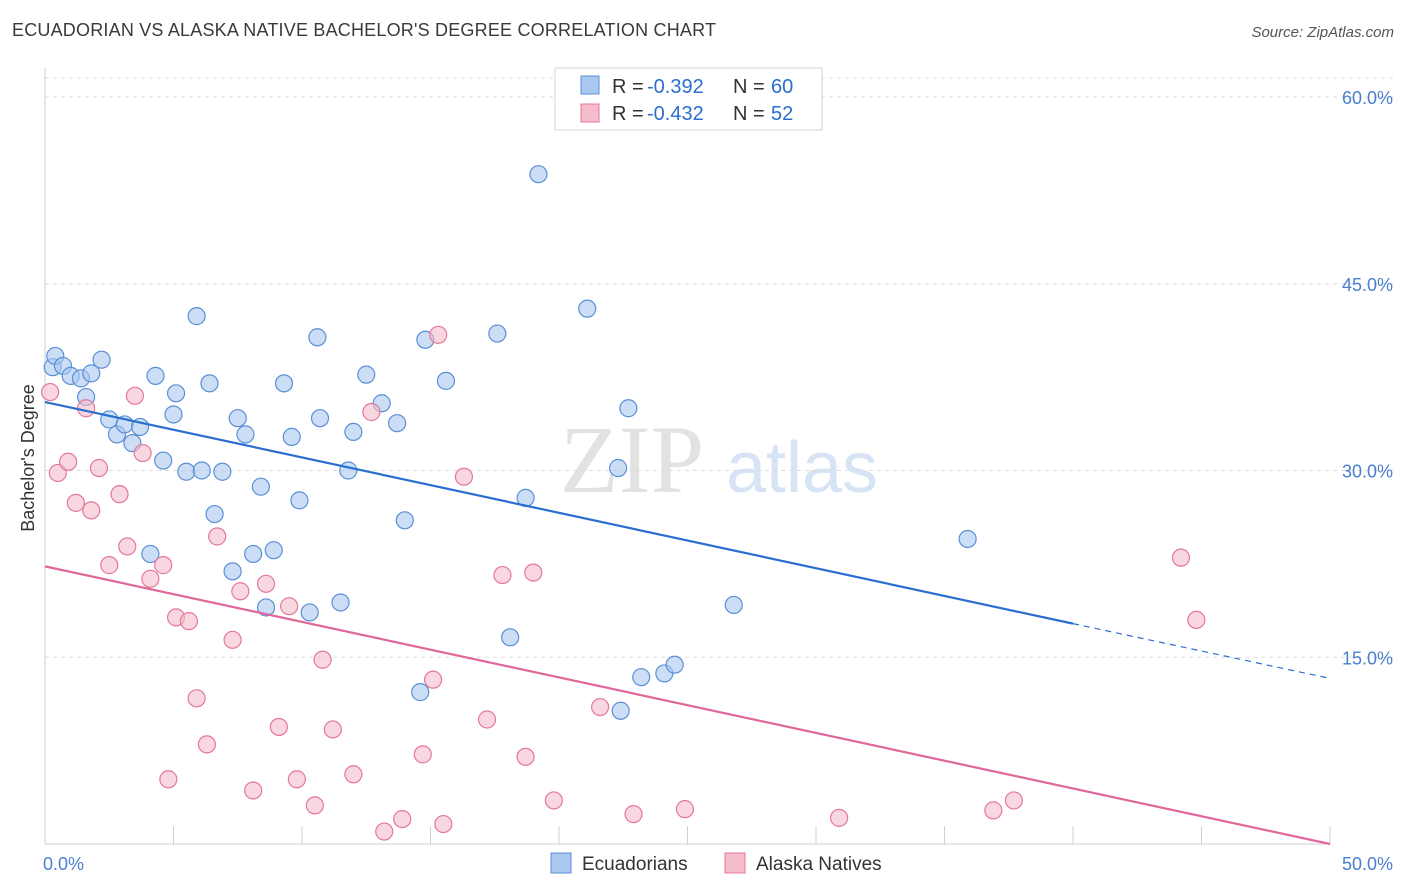  I want to click on legend-n-value-pink: 52, so click(782, 114).